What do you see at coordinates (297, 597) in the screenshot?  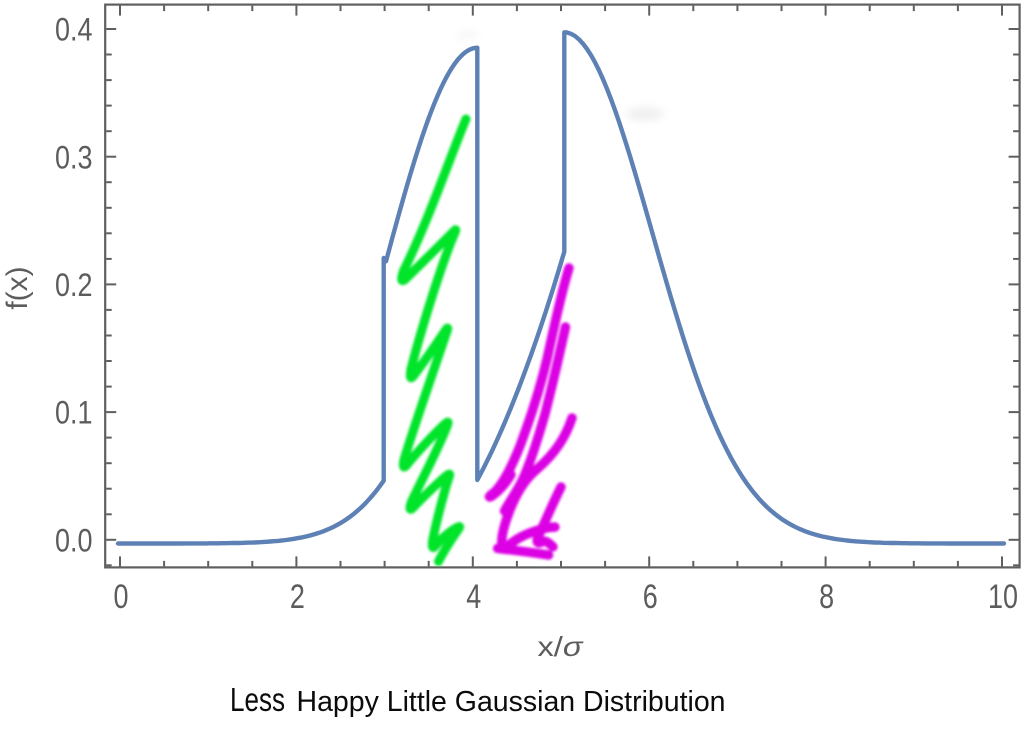 I see `svg-text: 2` at bounding box center [297, 597].